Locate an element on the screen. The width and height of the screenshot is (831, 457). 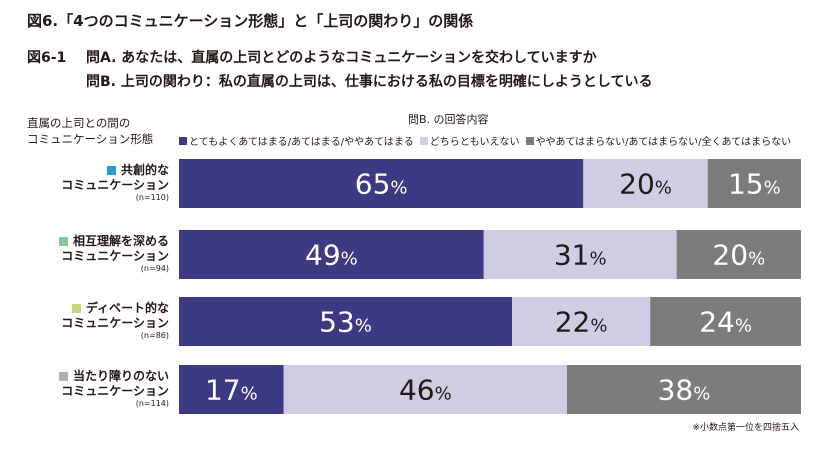
question-a: 問A. あなたは、直属の上司とどのようなコミュニケーションを交わしていますか is located at coordinates (341, 58).